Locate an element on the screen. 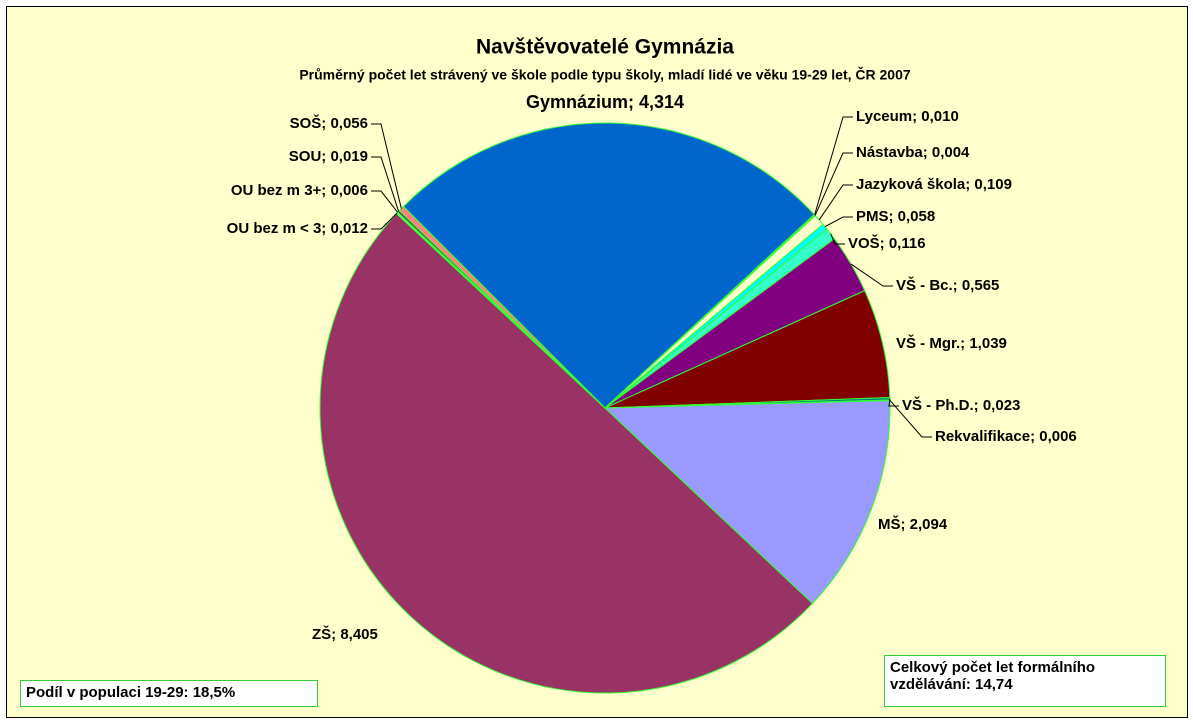 This screenshot has height=724, width=1193. data-label: Gymnázium; 4,314 is located at coordinates (605, 102).